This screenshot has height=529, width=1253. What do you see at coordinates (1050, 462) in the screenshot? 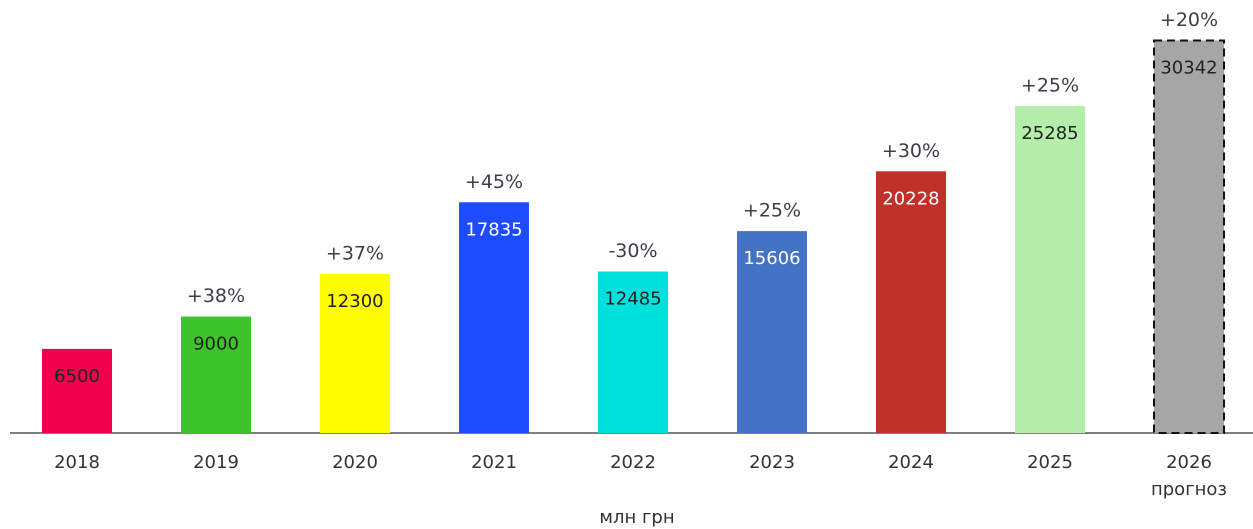
I see `x-tick-label: 2025` at bounding box center [1050, 462].